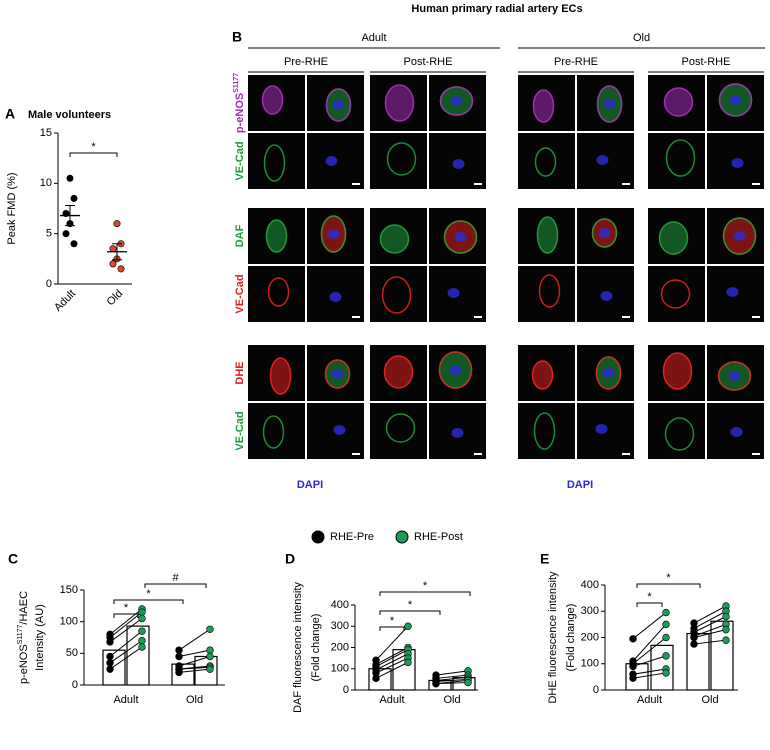  I want to click on y-axis-label: DHE fluorescence intensity, so click(553, 637).